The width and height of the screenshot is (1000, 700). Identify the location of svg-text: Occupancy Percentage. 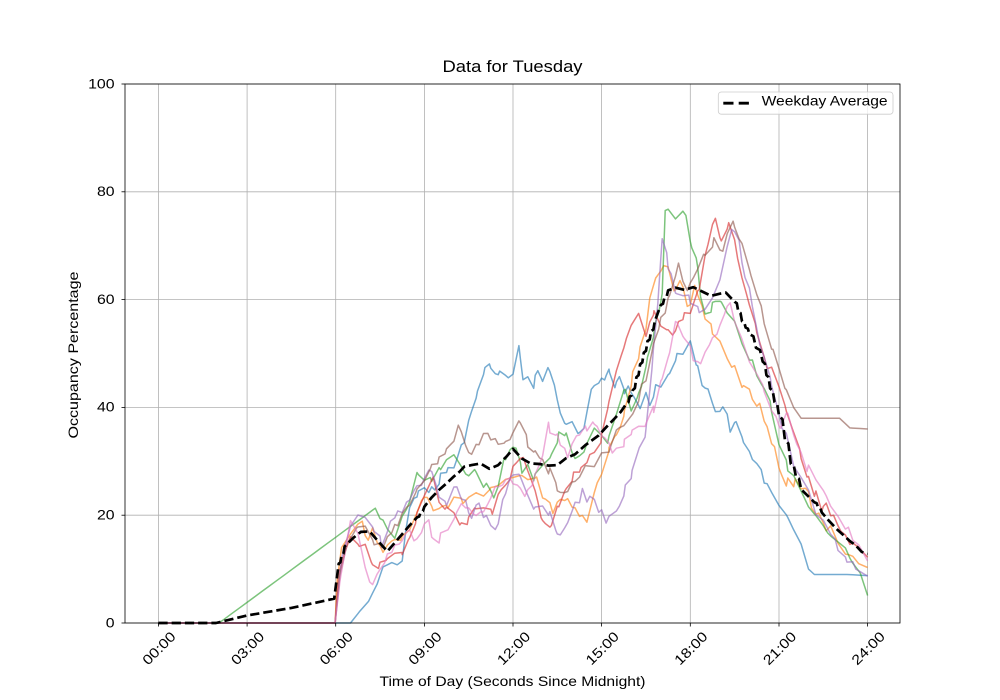
(73, 354).